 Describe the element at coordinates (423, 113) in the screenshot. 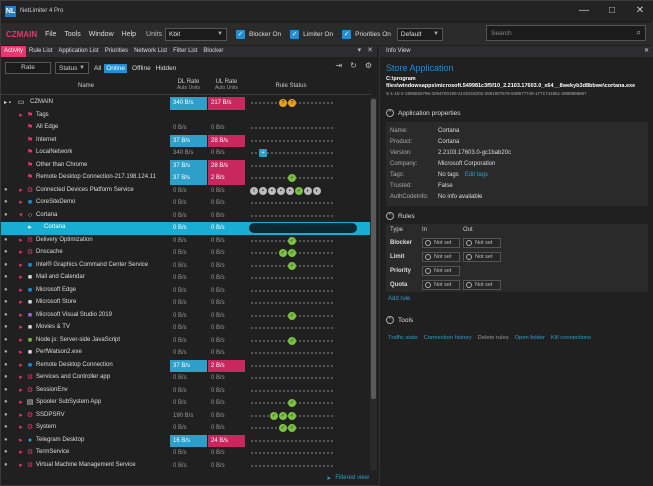

I see `app-props-header: ⌃ Application properties` at that location.